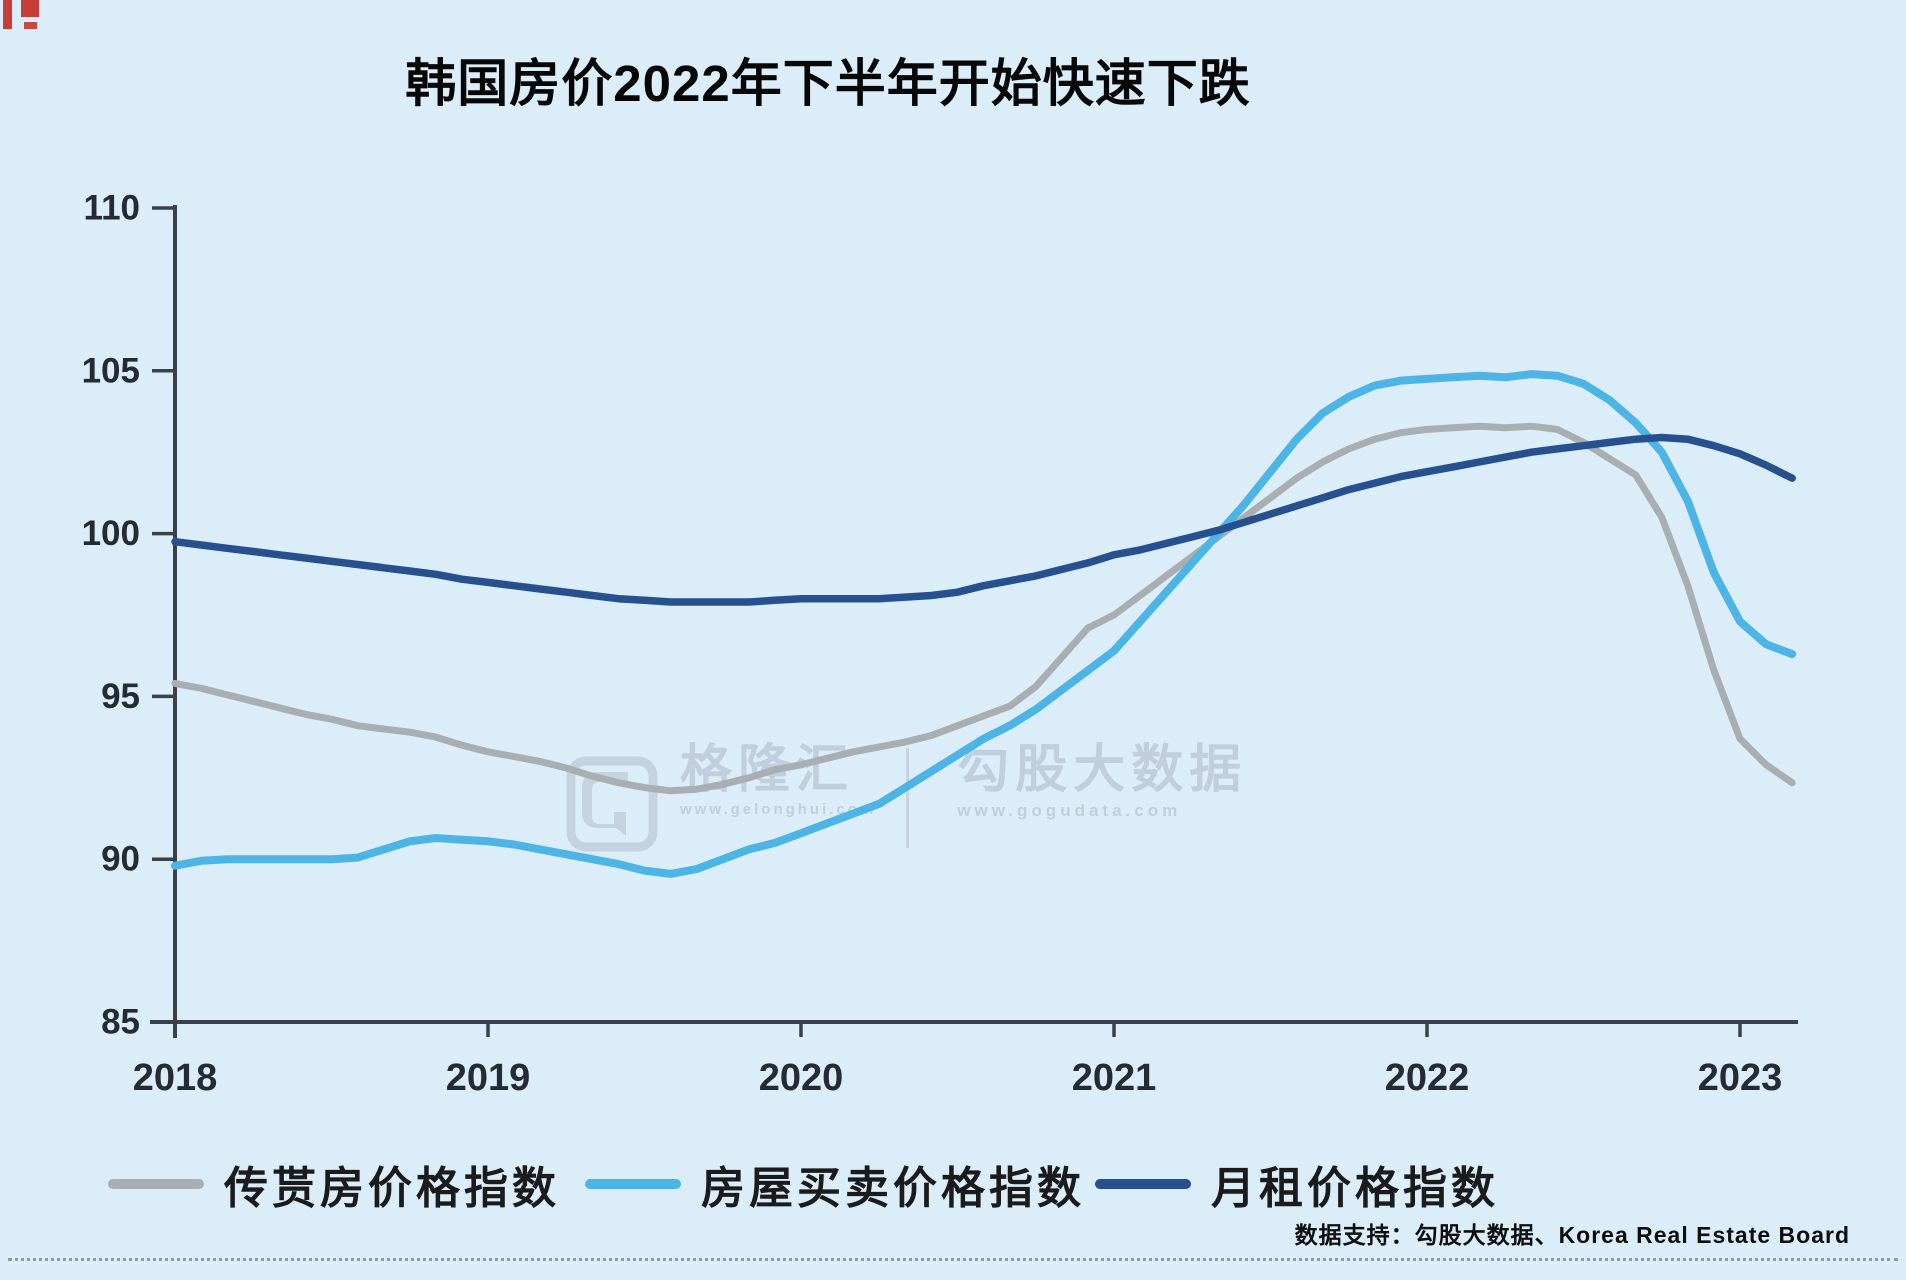 The height and width of the screenshot is (1280, 1906). I want to click on x-tick-label-2023: 2023, so click(1740, 1078).